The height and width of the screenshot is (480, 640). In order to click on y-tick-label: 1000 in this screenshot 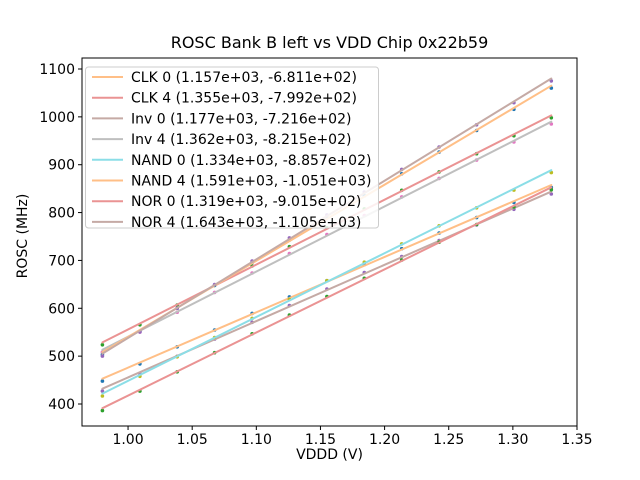, I will do `click(57, 118)`.